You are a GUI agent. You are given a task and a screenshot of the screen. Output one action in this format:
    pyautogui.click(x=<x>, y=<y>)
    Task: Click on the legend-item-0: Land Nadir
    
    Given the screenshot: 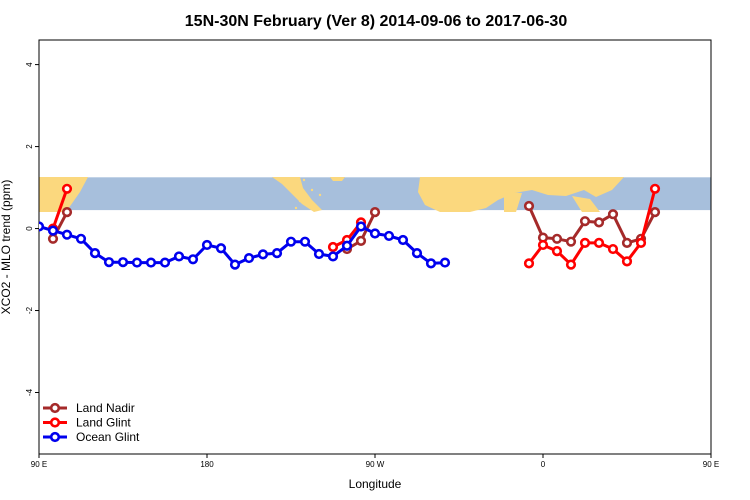 What is the action you would take?
    pyautogui.click(x=89, y=408)
    